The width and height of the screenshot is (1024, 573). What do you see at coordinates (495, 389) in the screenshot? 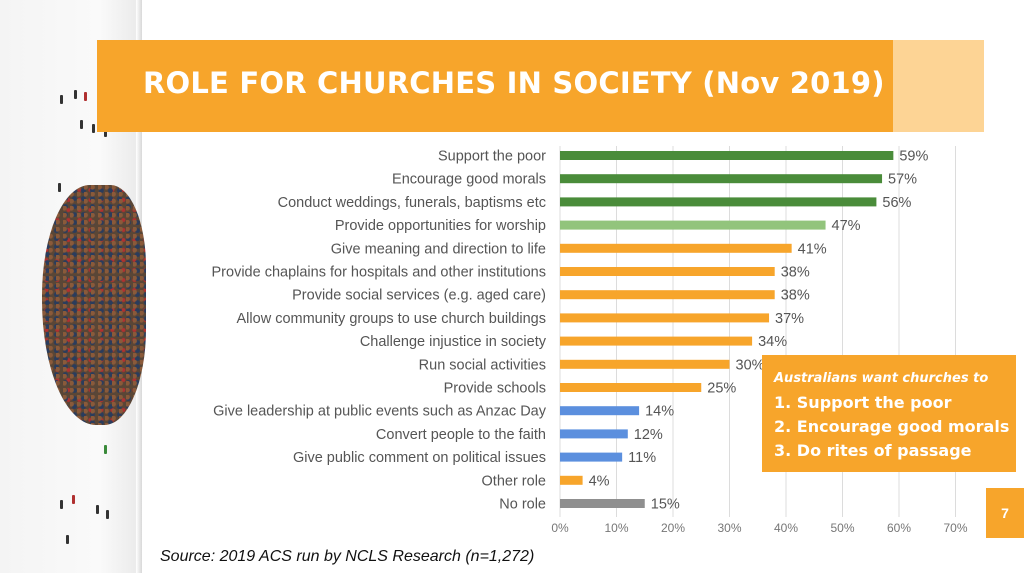
I see `category-label: Provide schools` at bounding box center [495, 389].